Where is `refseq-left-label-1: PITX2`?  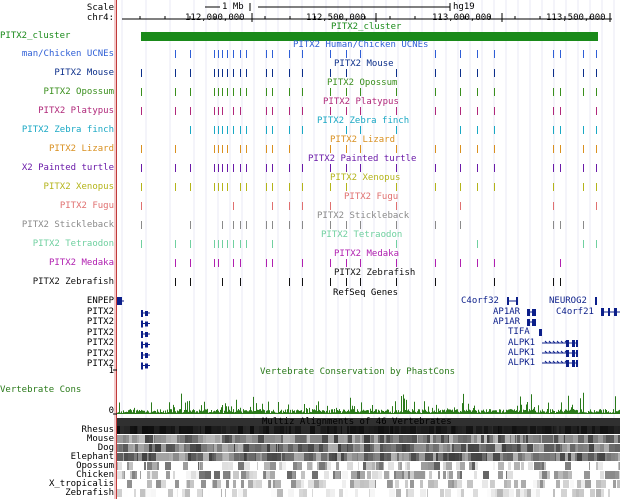
refseq-left-label-1: PITX2 is located at coordinates (100, 311).